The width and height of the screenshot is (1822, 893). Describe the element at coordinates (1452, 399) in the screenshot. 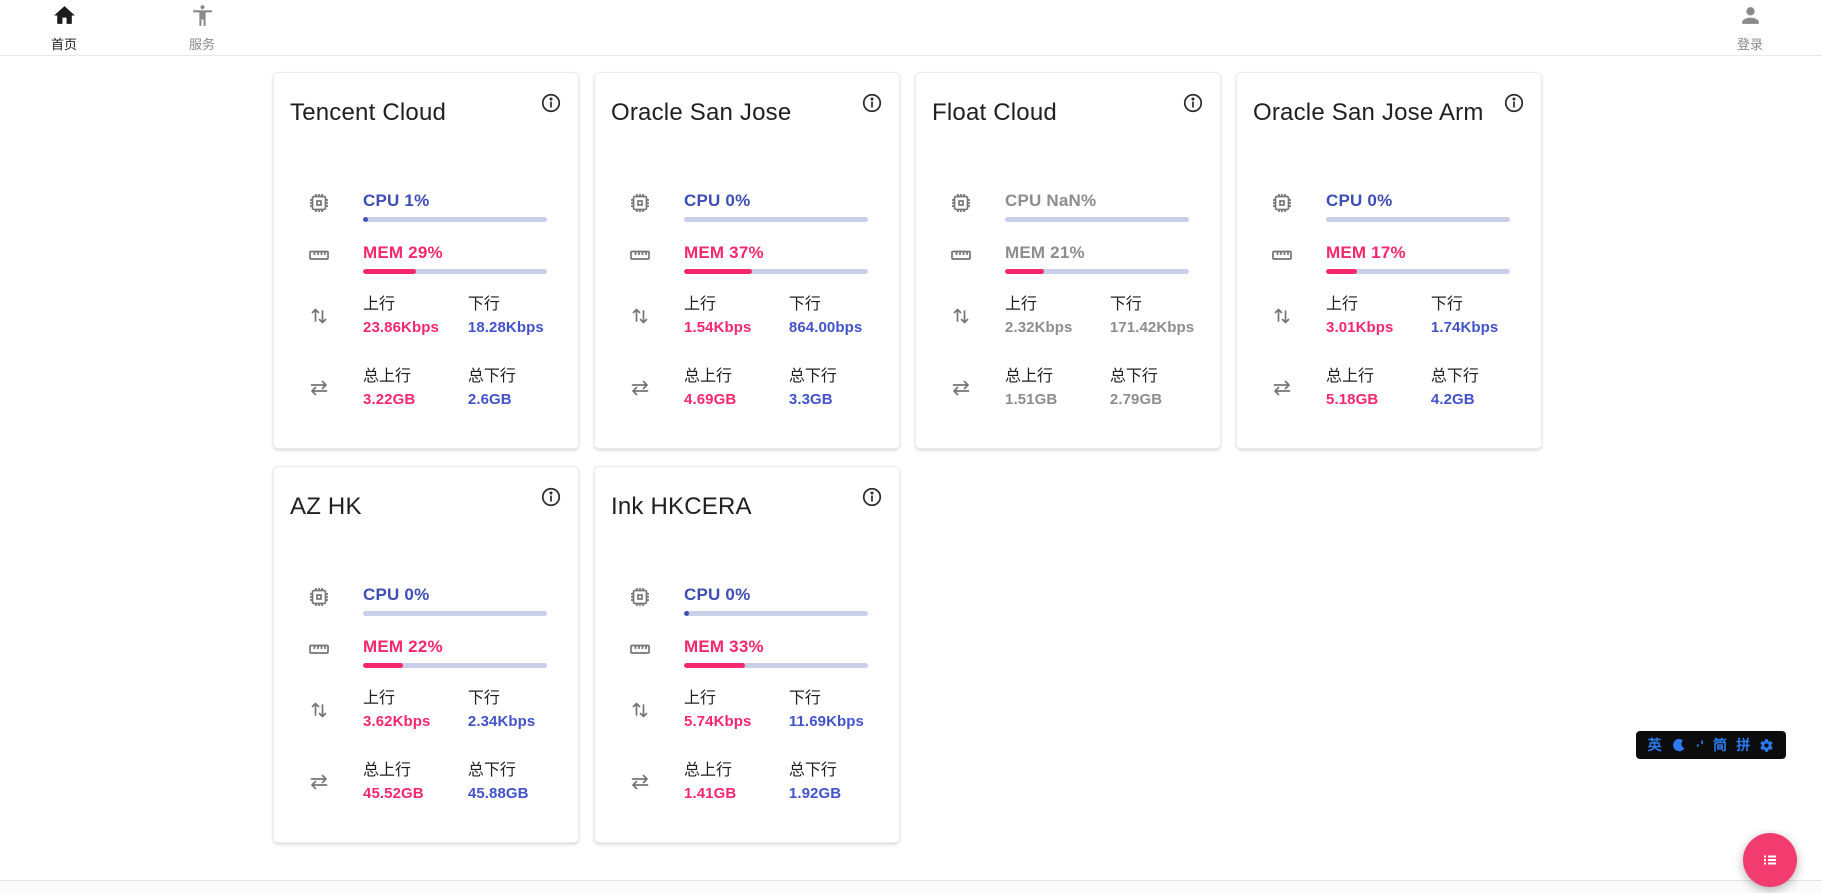

I see `total-download-value: 4.2GB` at that location.